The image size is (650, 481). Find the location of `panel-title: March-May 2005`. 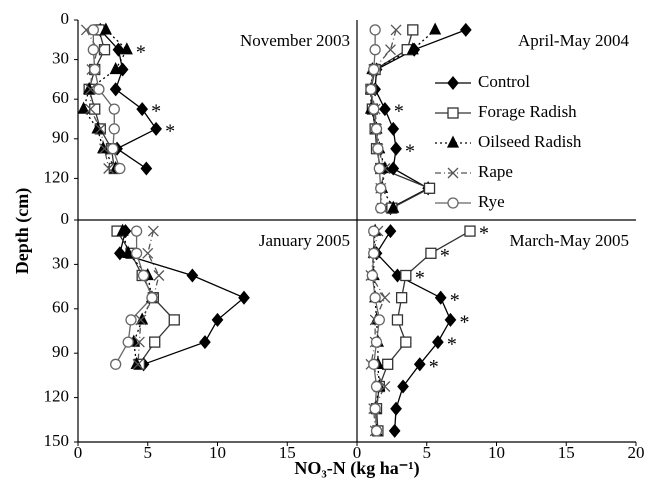

panel-title: March-May 2005 is located at coordinates (569, 240).